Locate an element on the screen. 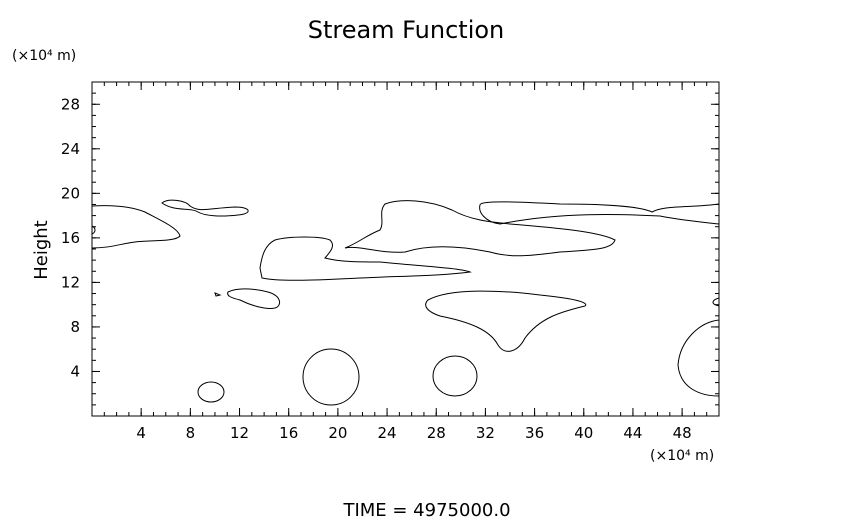 Image resolution: width=854 pixels, height=519 pixels. y-tick-label: 24 is located at coordinates (70, 149).